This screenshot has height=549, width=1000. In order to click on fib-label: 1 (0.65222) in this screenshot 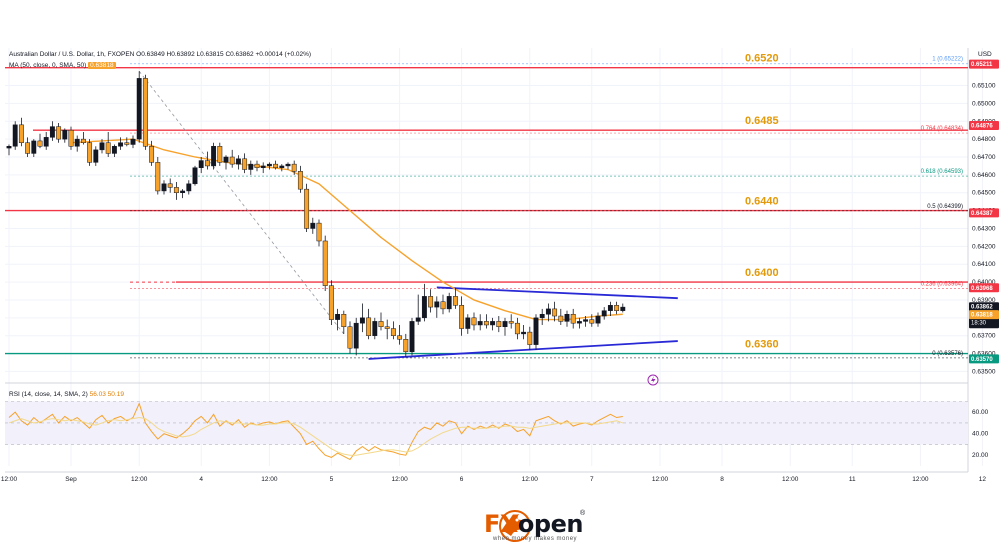, I will do `click(947, 60)`.